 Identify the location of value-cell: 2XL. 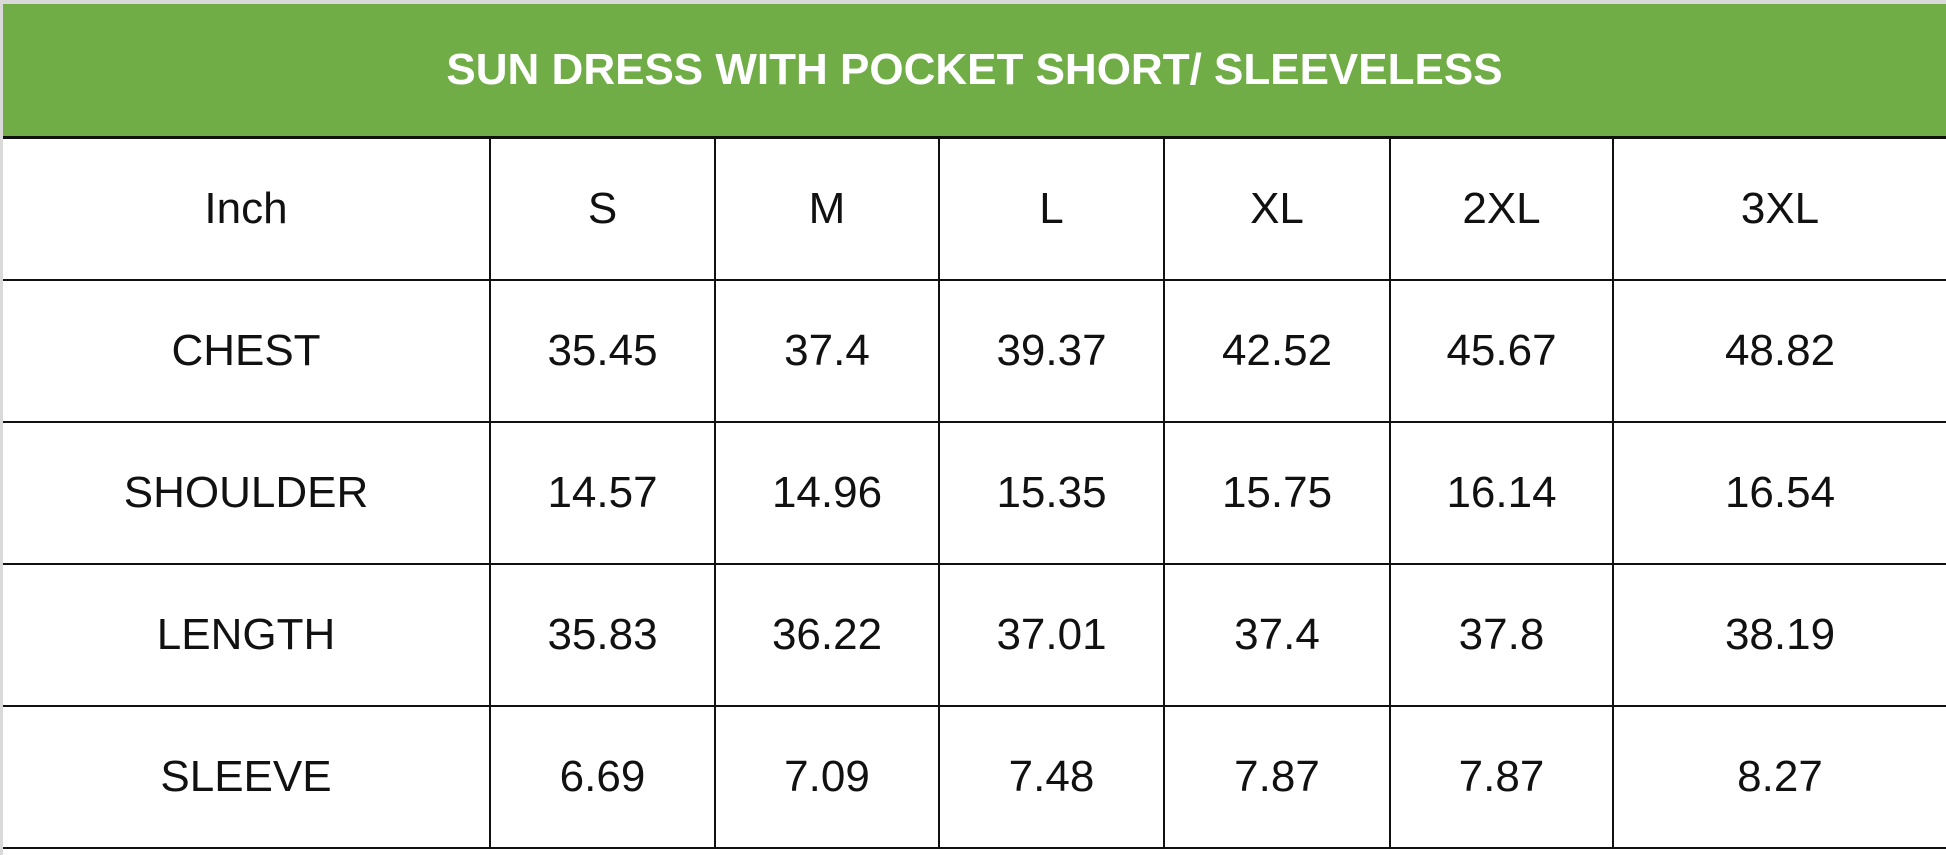
(1501, 210).